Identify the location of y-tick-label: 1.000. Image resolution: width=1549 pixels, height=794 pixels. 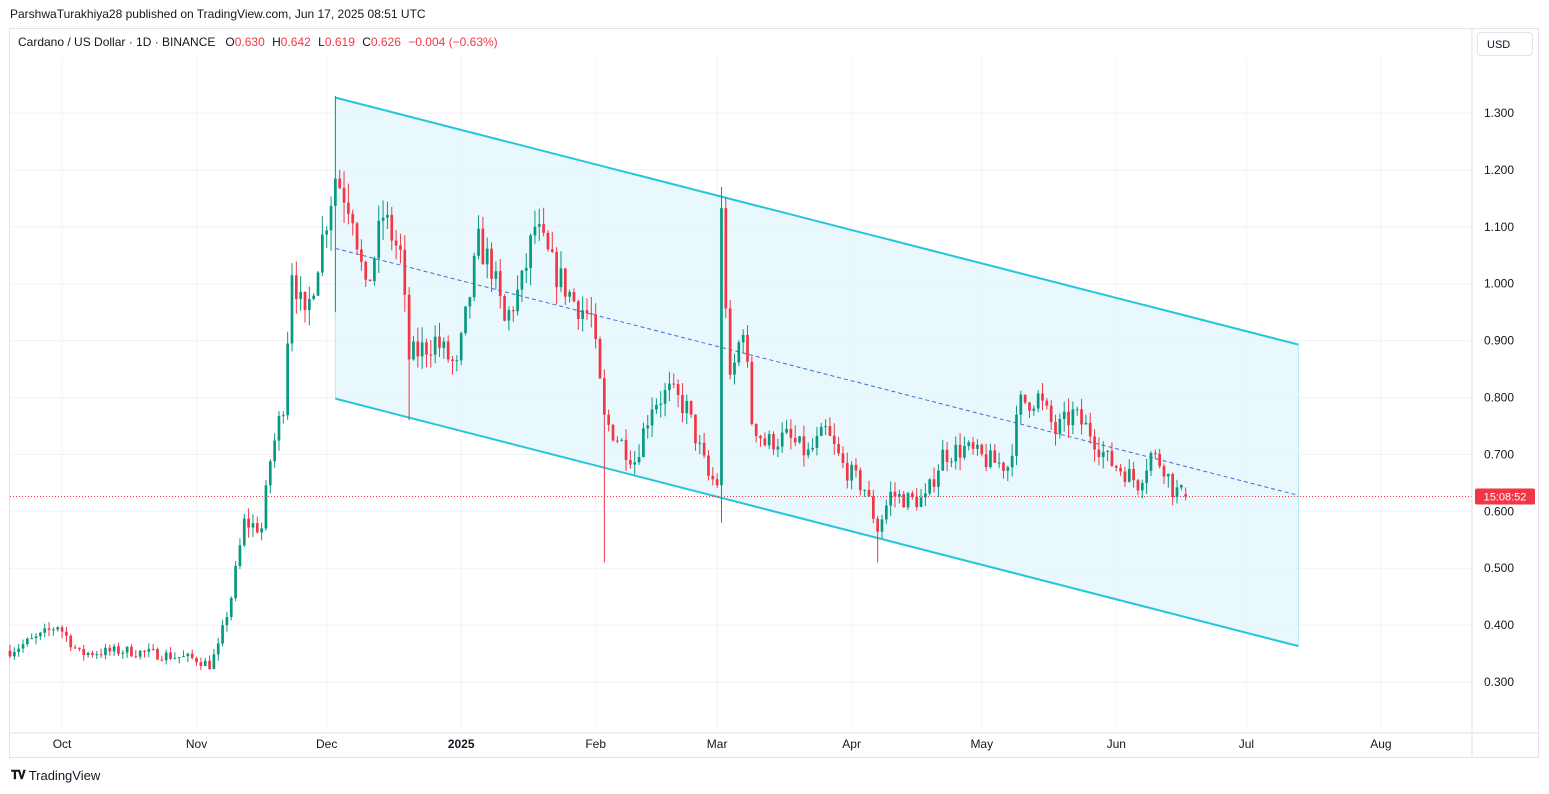
(1499, 284).